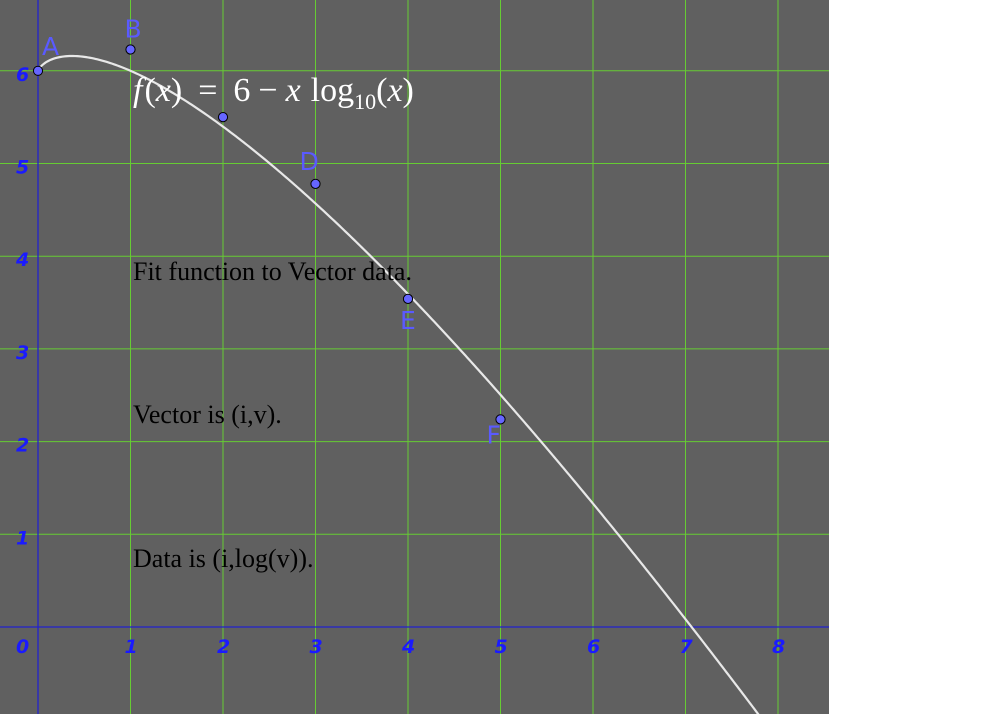 This screenshot has width=985, height=714. I want to click on annotation-text-3: Data is (i,log(v))., so click(223, 558).